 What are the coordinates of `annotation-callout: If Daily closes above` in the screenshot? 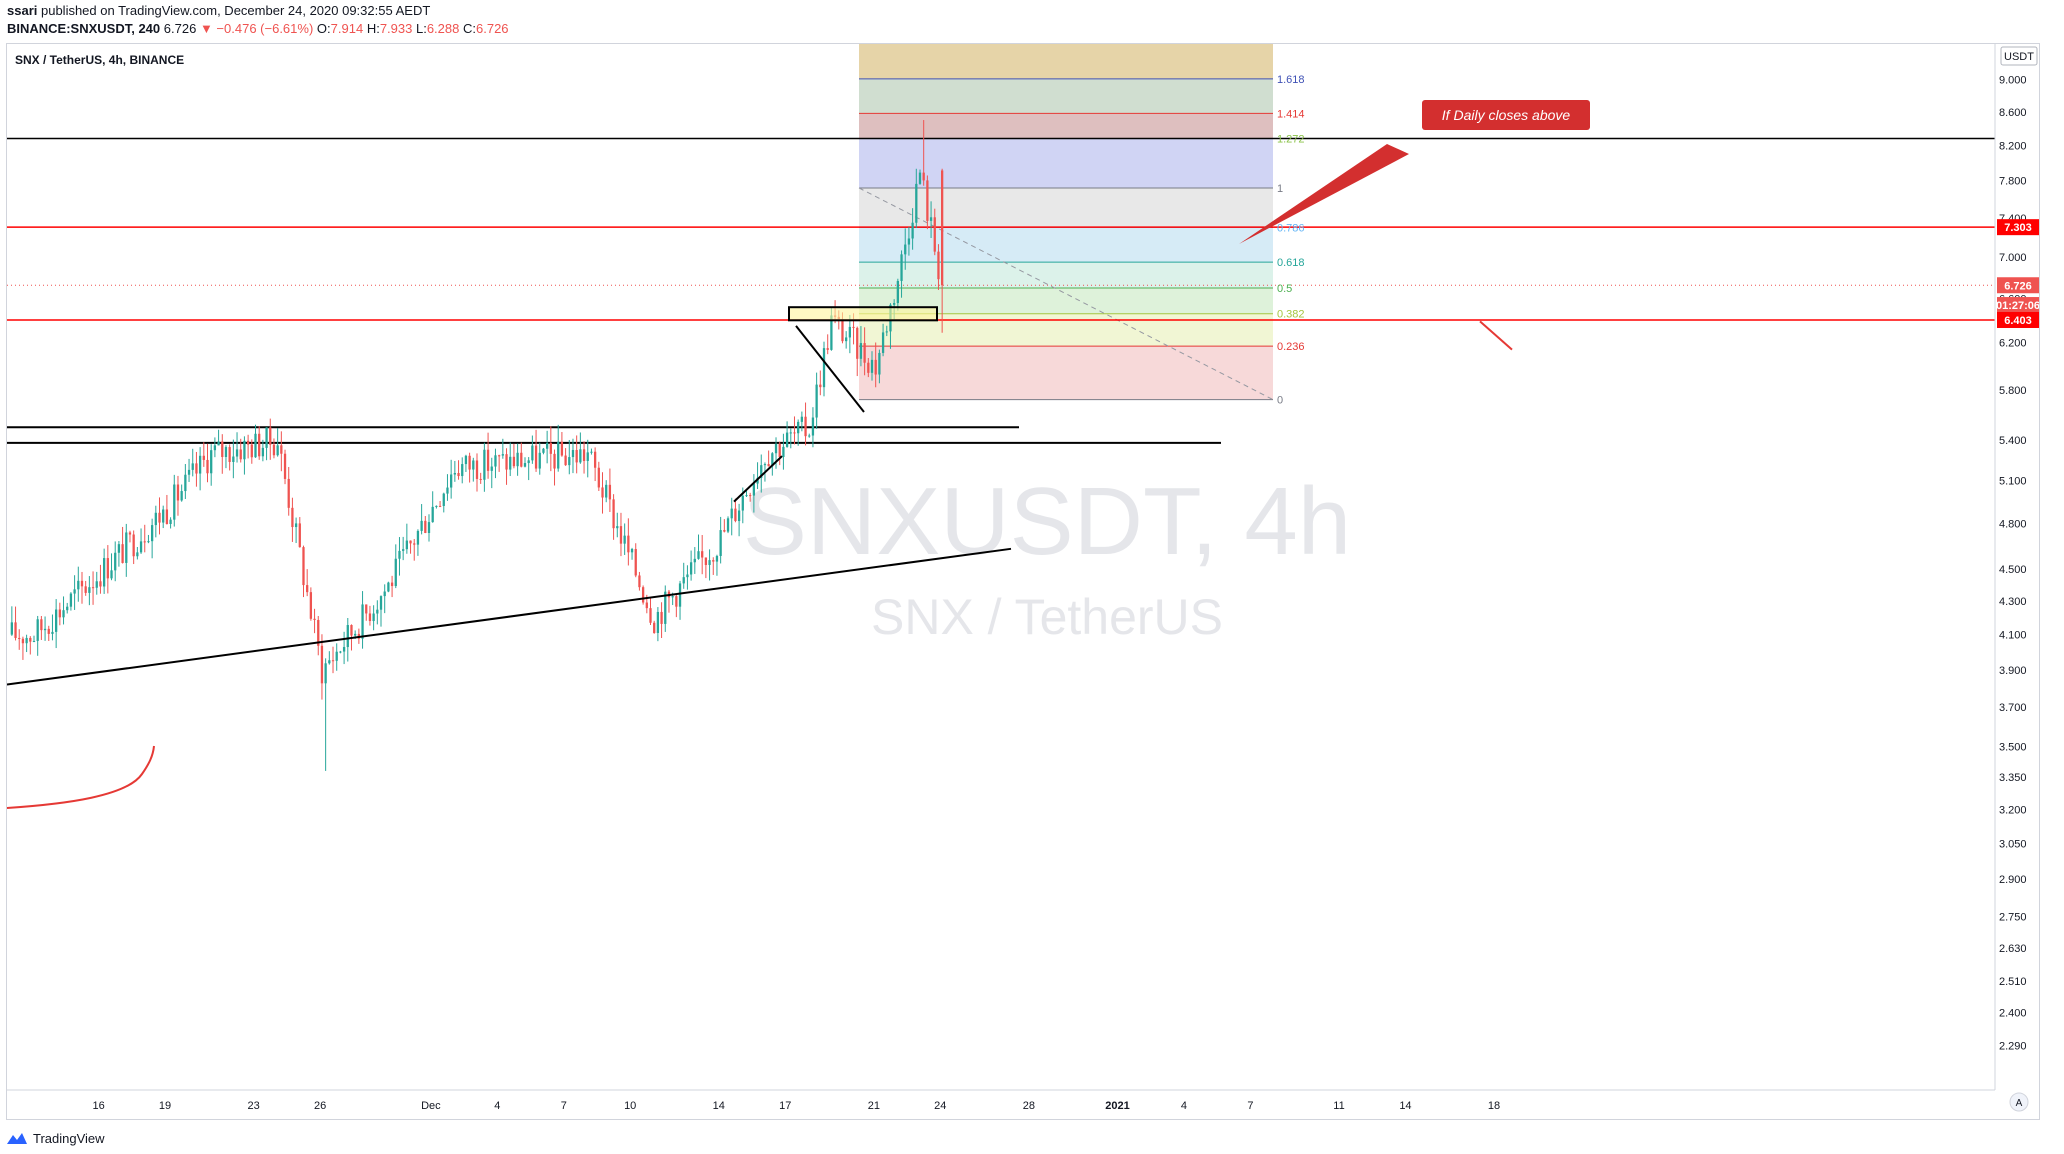 It's located at (1414, 172).